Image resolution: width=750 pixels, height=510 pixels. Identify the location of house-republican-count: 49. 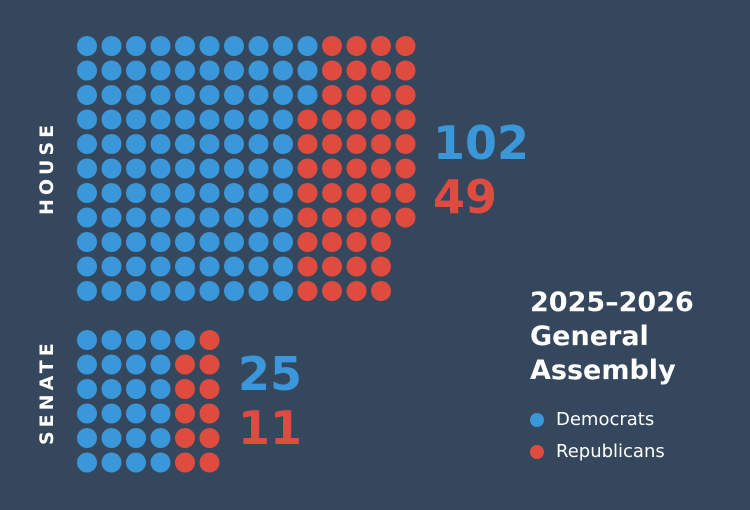
(465, 197).